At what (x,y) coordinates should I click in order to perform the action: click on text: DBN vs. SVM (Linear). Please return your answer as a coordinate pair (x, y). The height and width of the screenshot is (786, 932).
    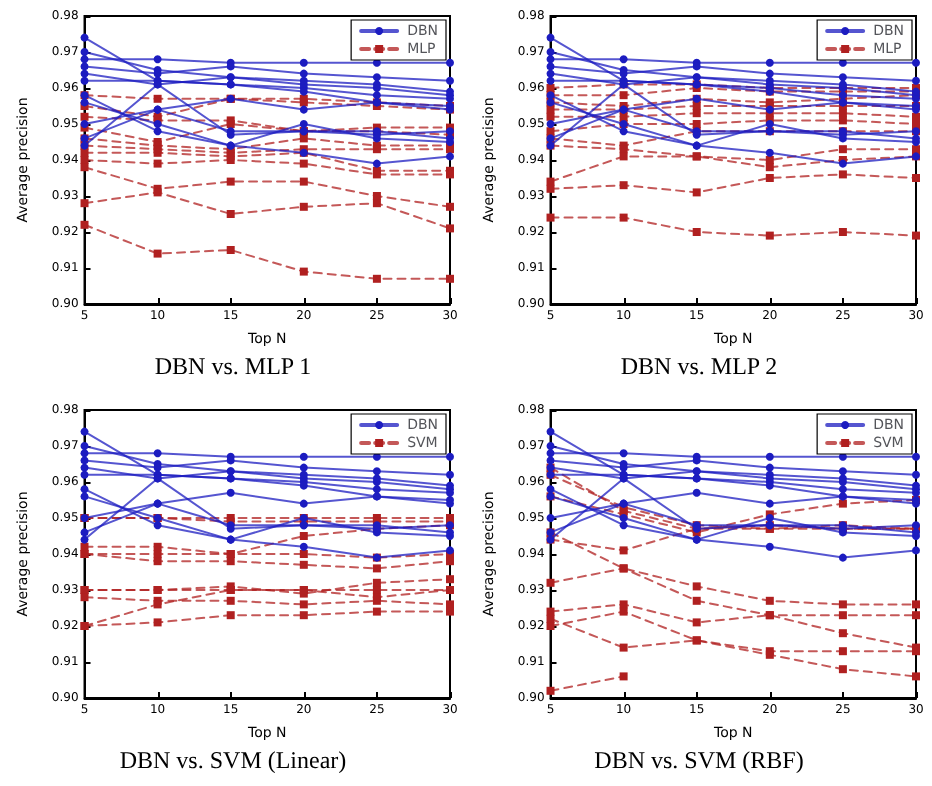
    Looking at the image, I should click on (233, 760).